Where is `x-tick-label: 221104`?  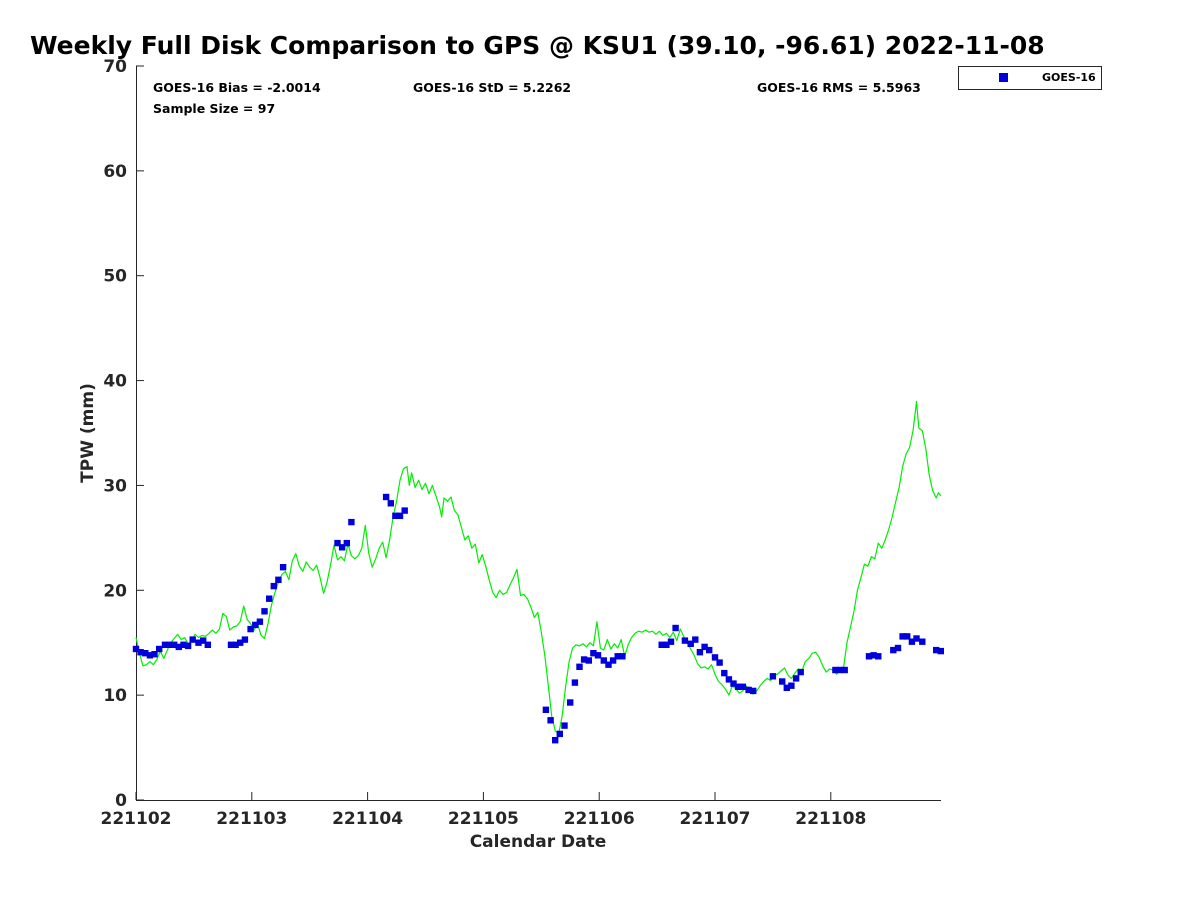 x-tick-label: 221104 is located at coordinates (367, 819).